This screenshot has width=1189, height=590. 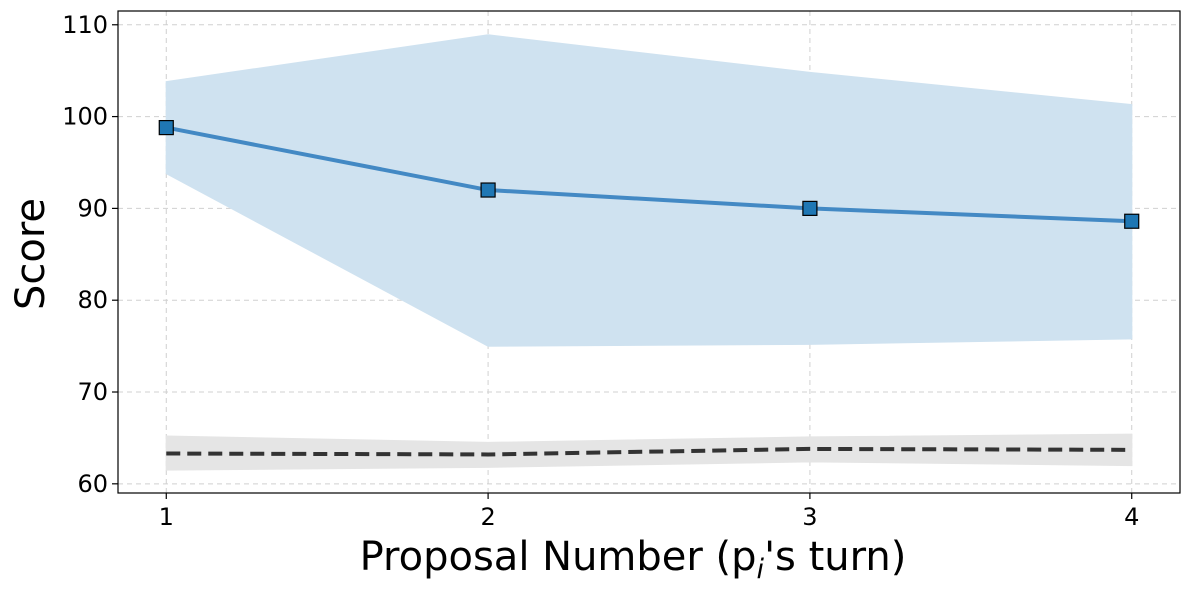 I want to click on x-axis-label: Proposal Number (pi's turn), so click(x=633, y=559).